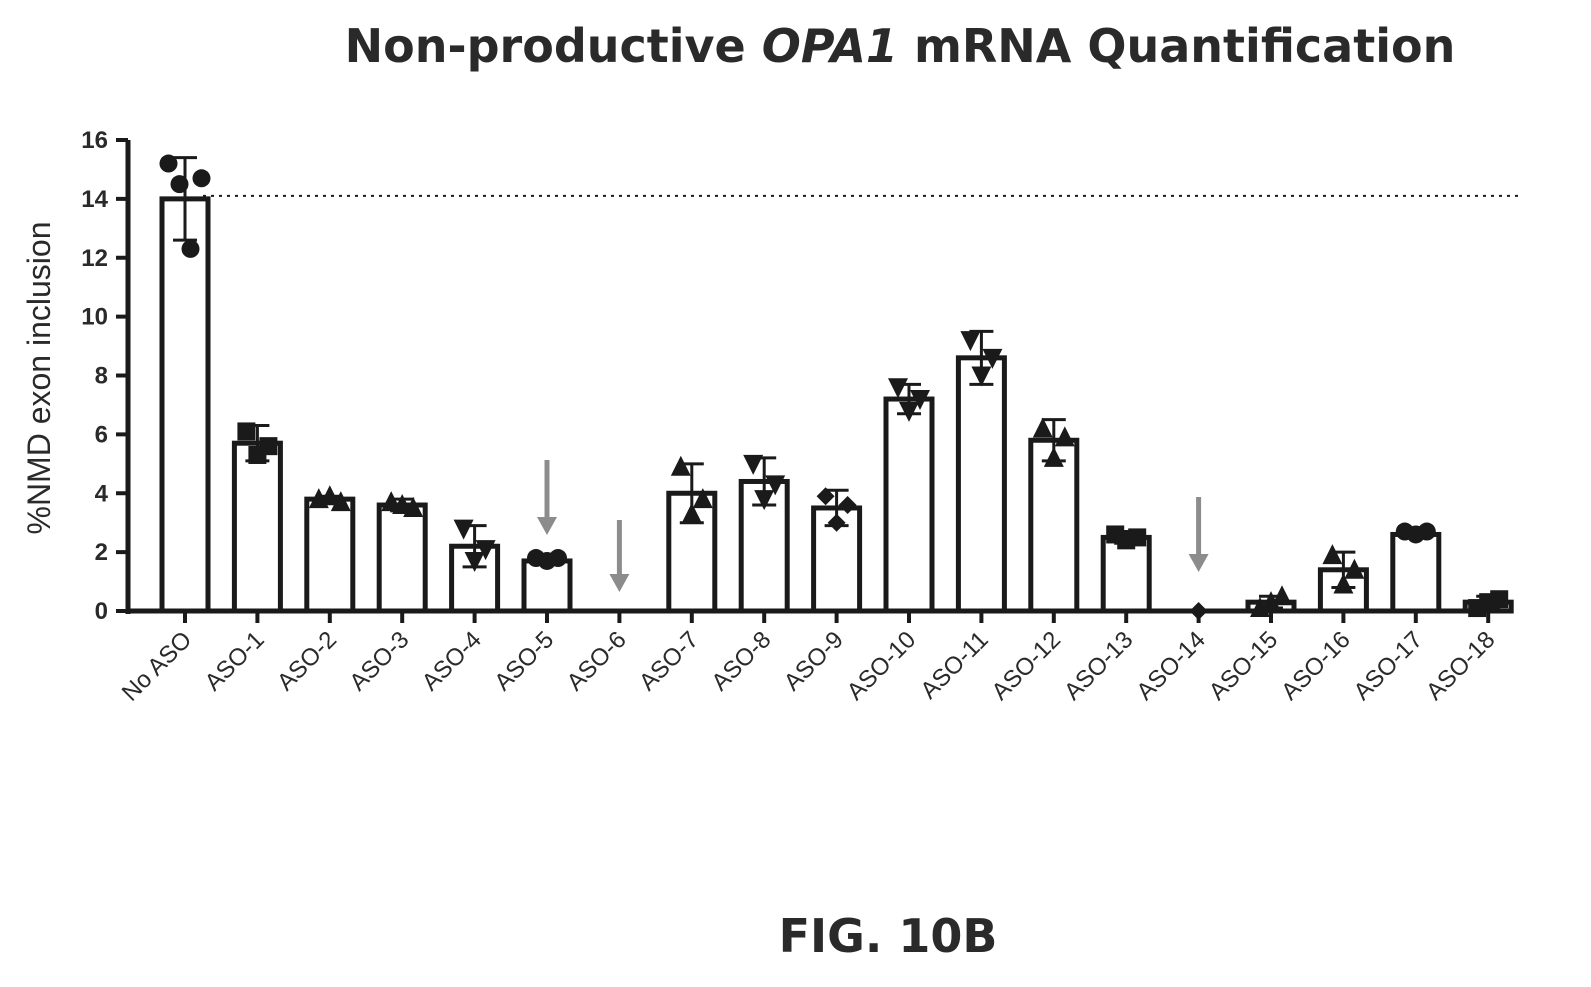 This screenshot has height=987, width=1591. I want to click on x-tick-label: ASO-15, so click(1243, 665).